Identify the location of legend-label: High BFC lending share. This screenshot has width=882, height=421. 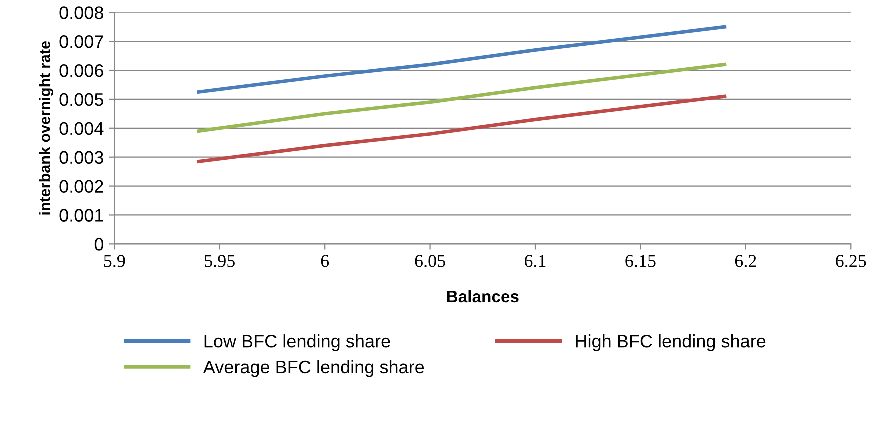
(671, 343).